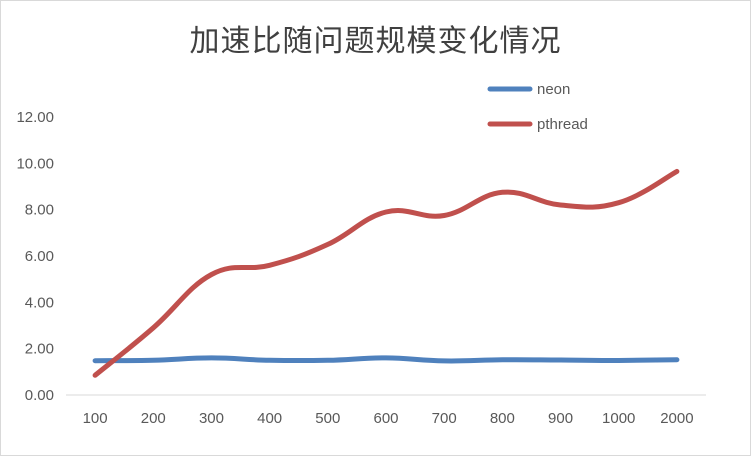 The width and height of the screenshot is (751, 456). I want to click on x-tick-label: 1000, so click(618, 418).